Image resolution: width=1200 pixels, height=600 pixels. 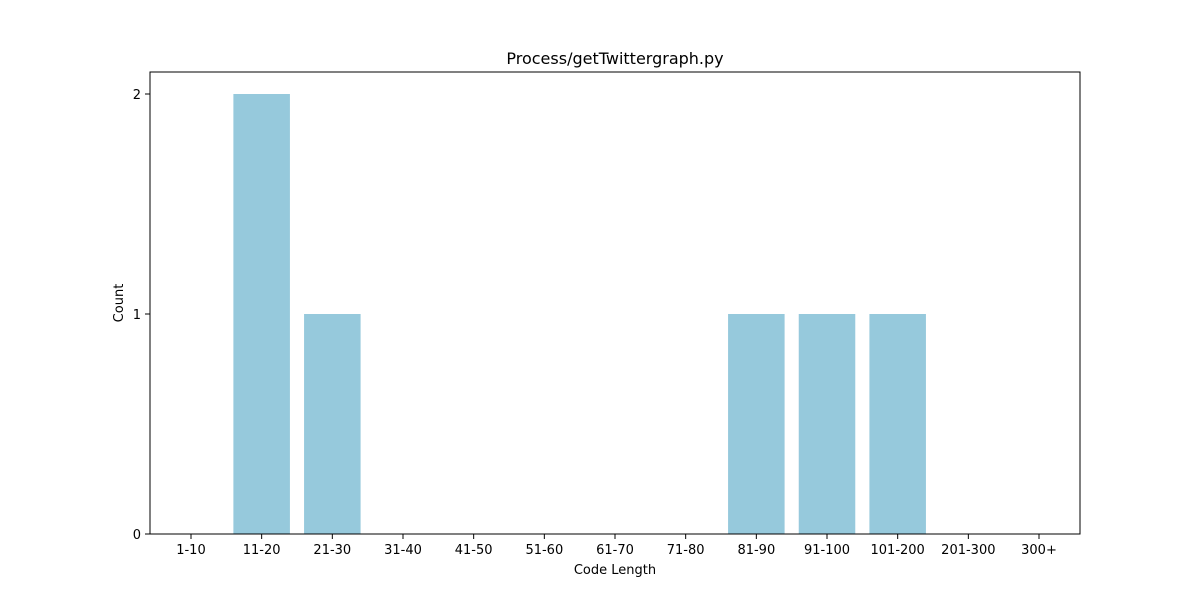 What do you see at coordinates (191, 550) in the screenshot?
I see `x-tick-label: 1-10` at bounding box center [191, 550].